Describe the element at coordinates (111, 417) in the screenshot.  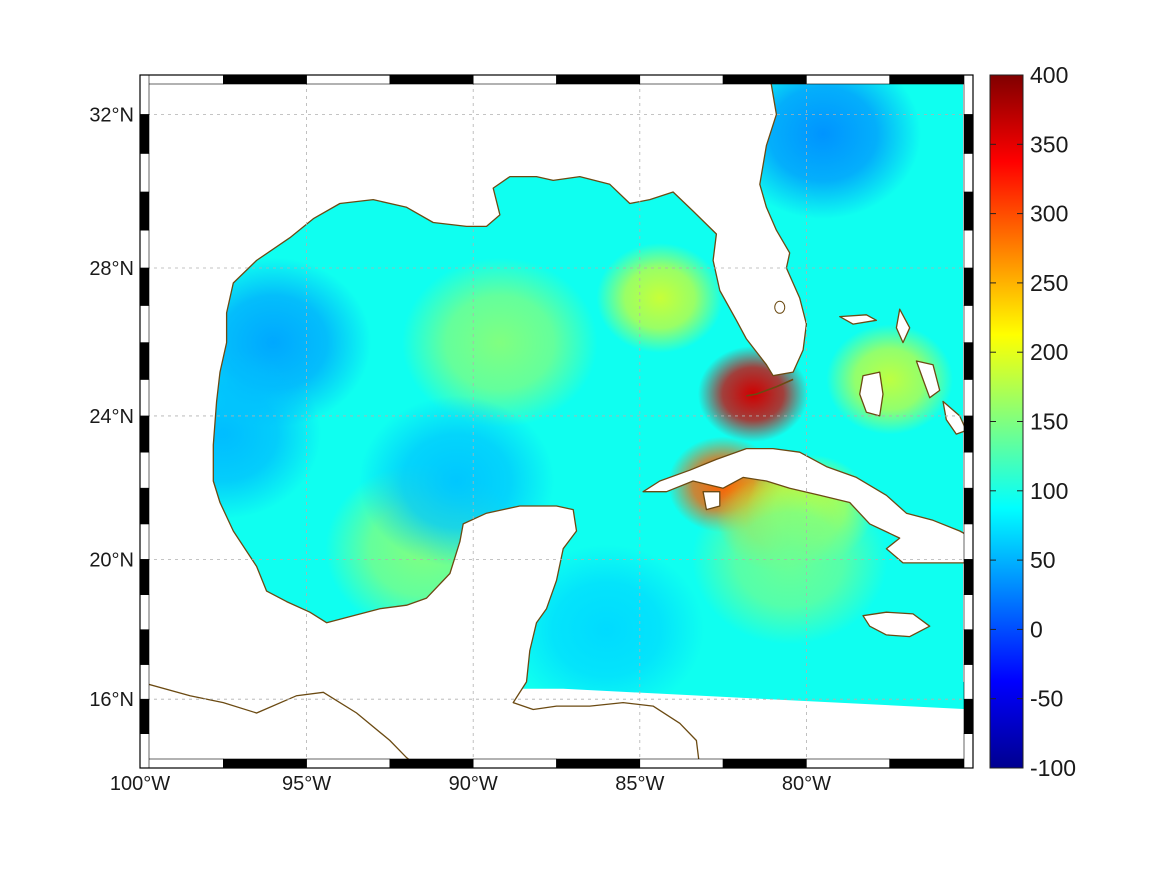
I see `lat-tick-label: 24°N` at that location.